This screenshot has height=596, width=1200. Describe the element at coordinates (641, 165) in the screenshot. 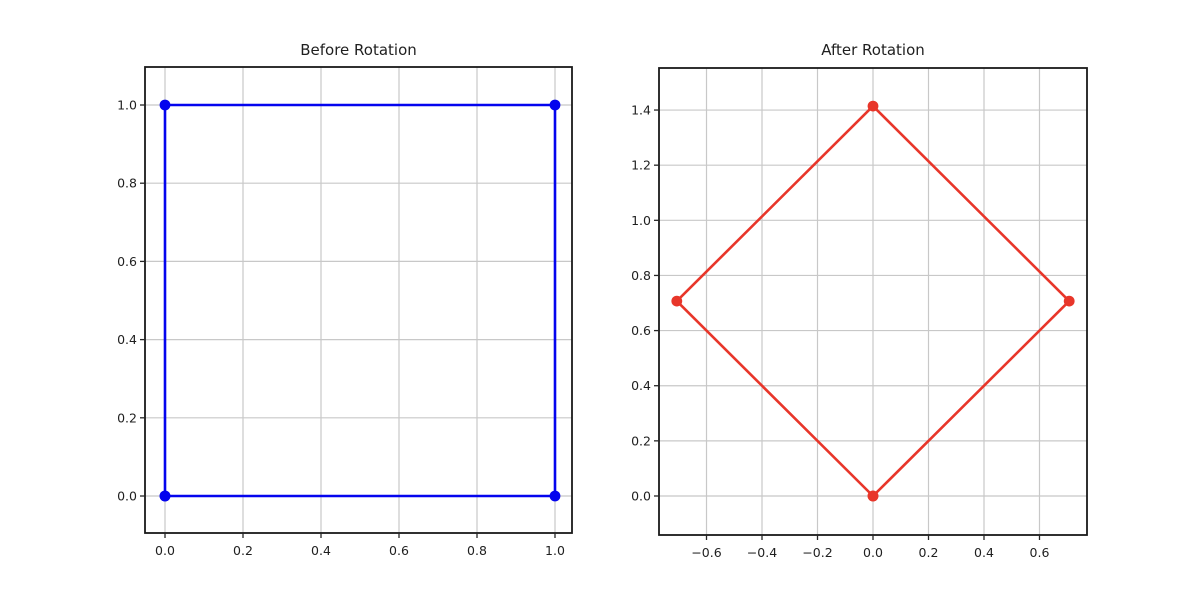

I see `y-tick-label: 1.2` at that location.